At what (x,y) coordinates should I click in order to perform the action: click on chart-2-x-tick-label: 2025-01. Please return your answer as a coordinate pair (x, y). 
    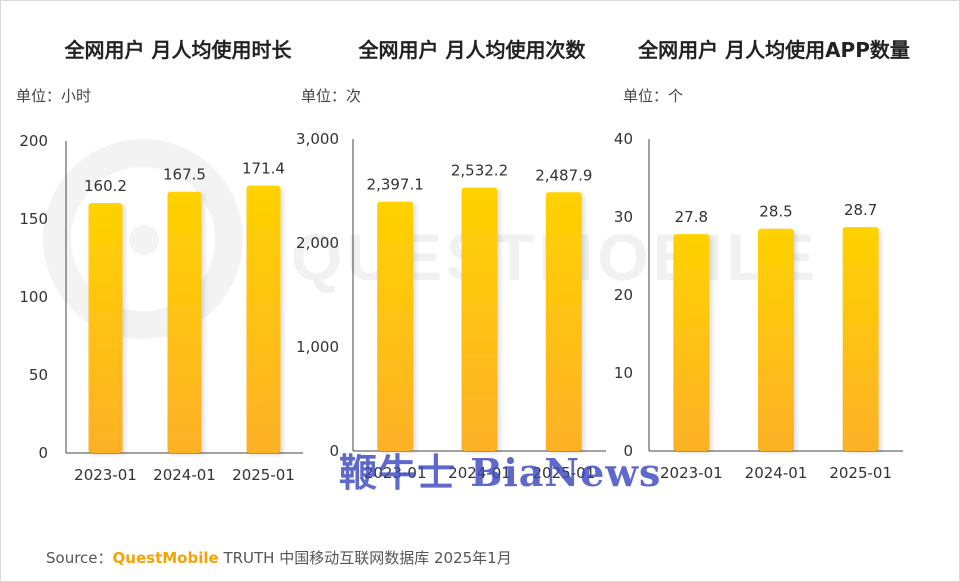
    Looking at the image, I should click on (563, 473).